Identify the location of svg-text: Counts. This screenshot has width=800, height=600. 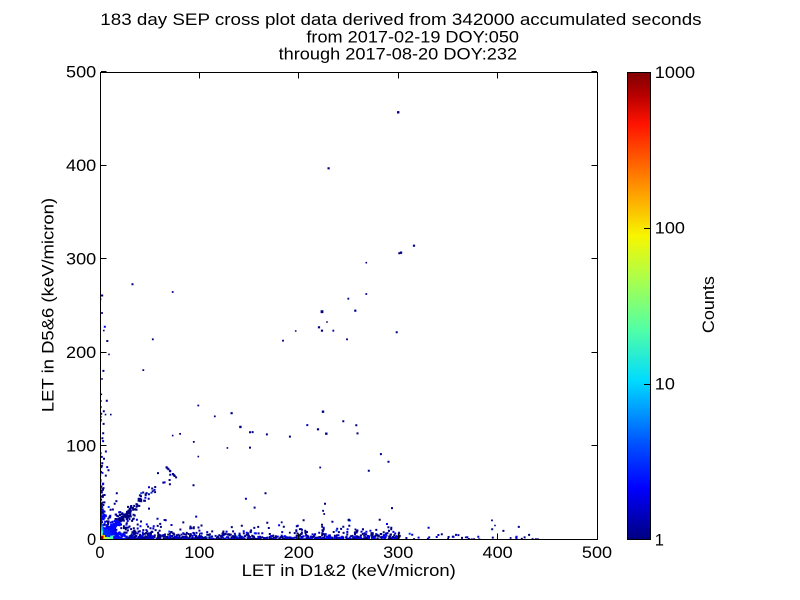
(709, 304).